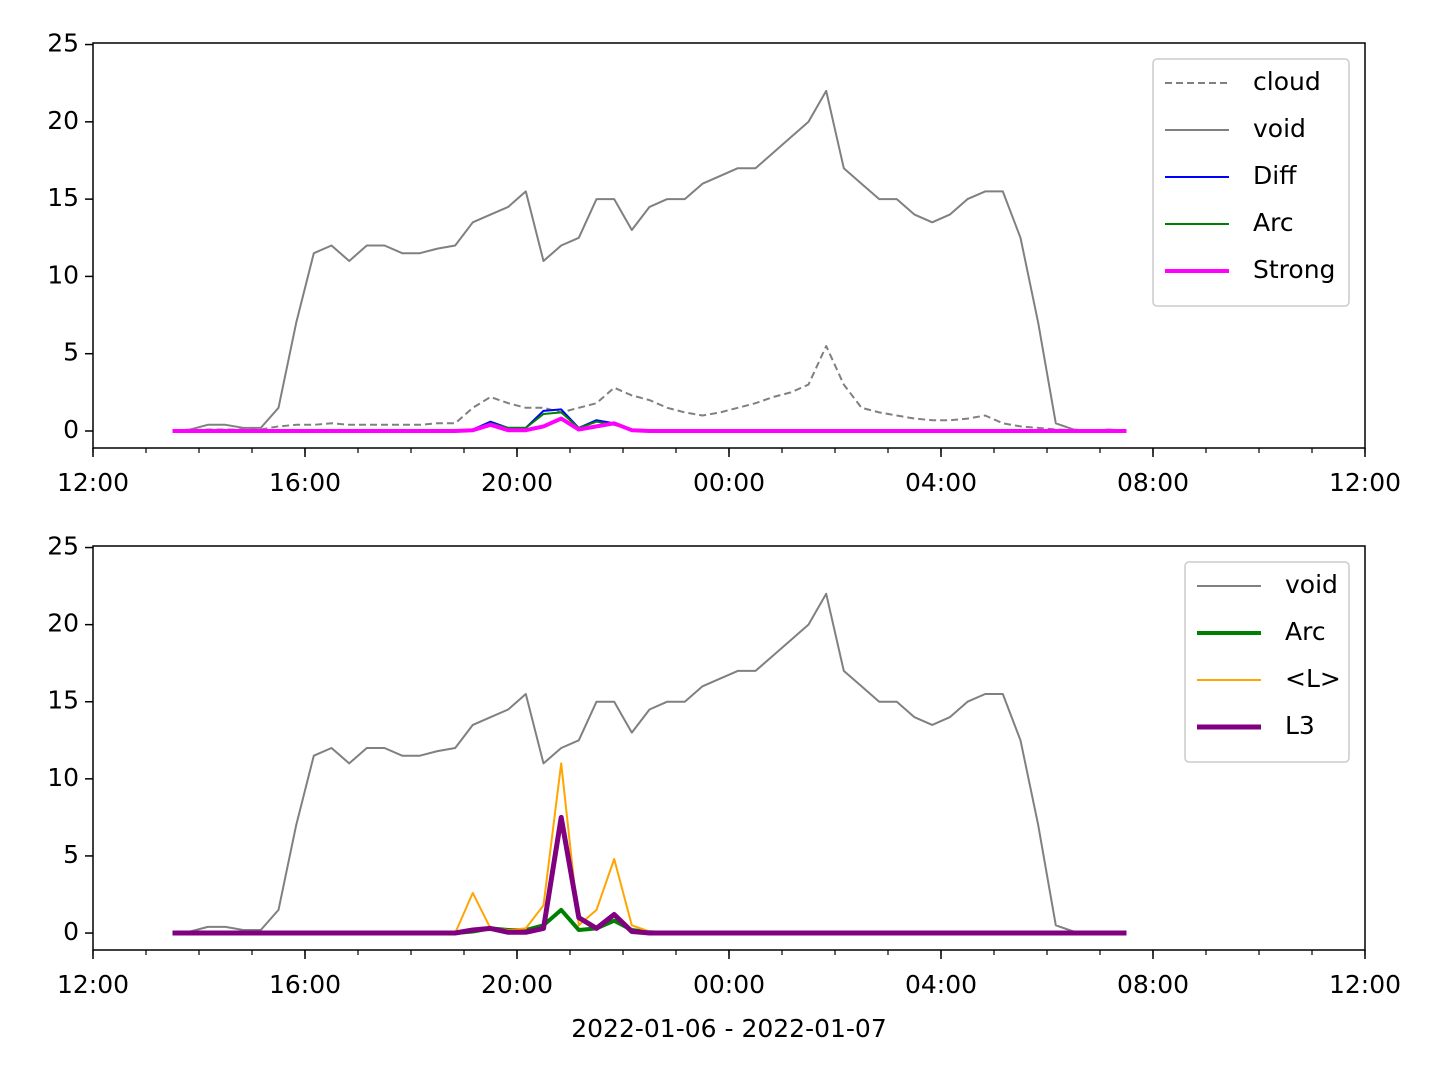 This screenshot has height=1084, width=1440. What do you see at coordinates (1313, 678) in the screenshot?
I see `legend-label: <L>` at bounding box center [1313, 678].